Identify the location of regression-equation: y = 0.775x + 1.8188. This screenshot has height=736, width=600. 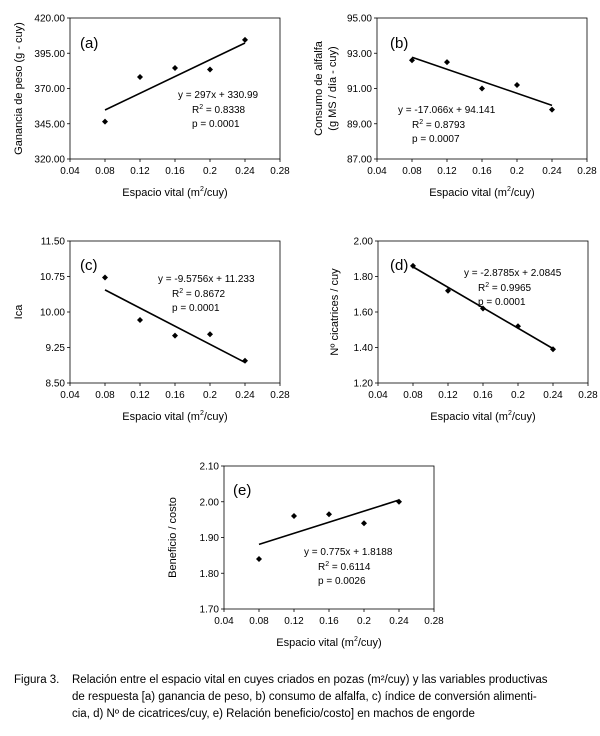
(348, 552).